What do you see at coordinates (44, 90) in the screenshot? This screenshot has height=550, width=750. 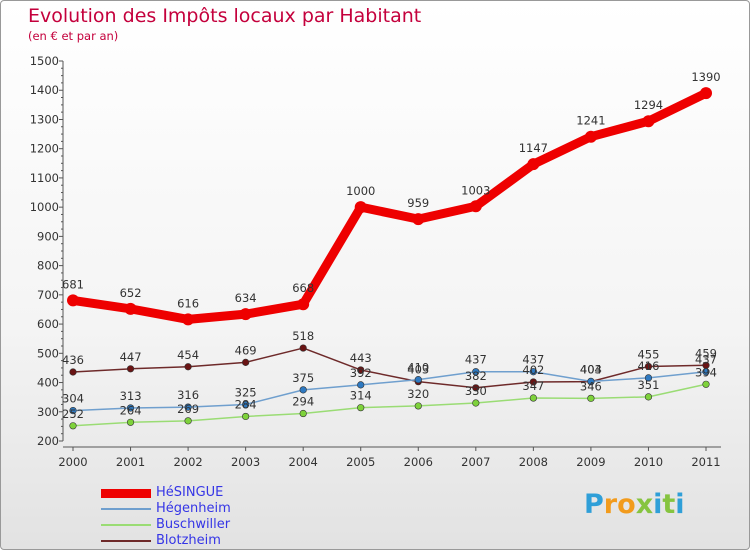 I see `y-tick-label: 1400` at bounding box center [44, 90].